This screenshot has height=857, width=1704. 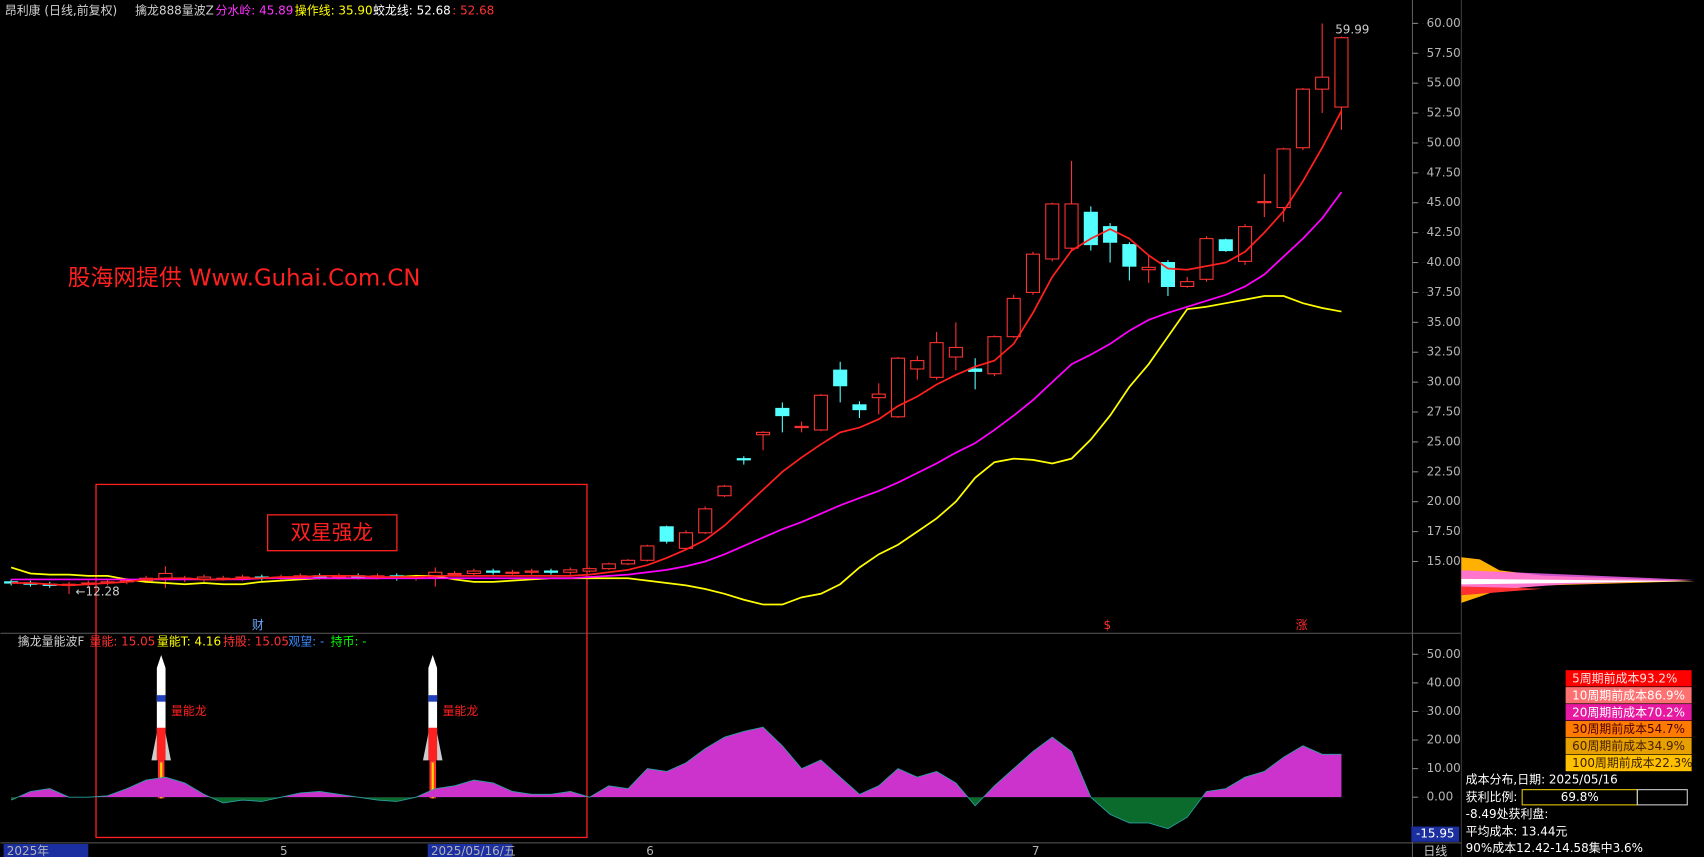 I want to click on cost-row: 100周期前成本22.3%, so click(x=1632, y=762).